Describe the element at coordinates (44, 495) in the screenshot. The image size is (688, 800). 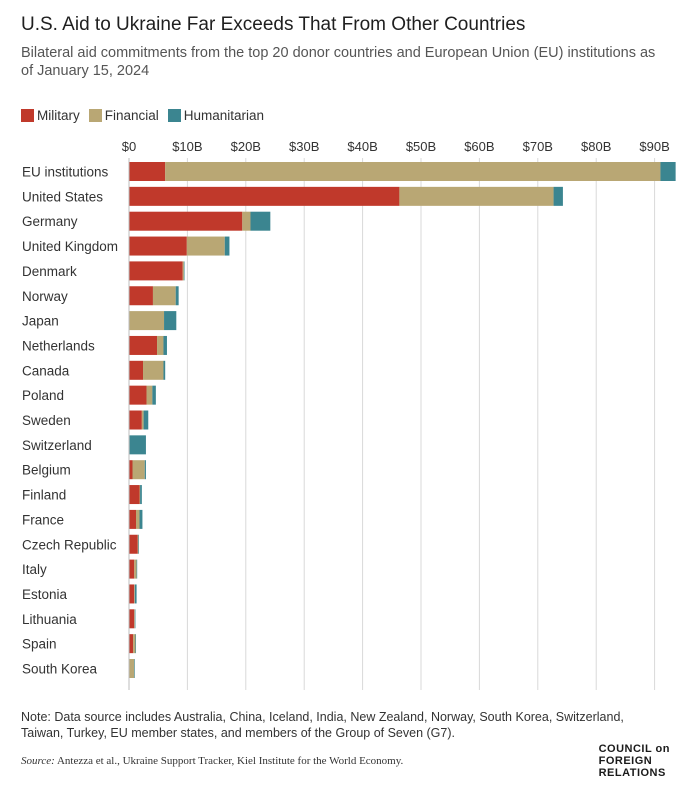
I see `category-label: Finland` at that location.